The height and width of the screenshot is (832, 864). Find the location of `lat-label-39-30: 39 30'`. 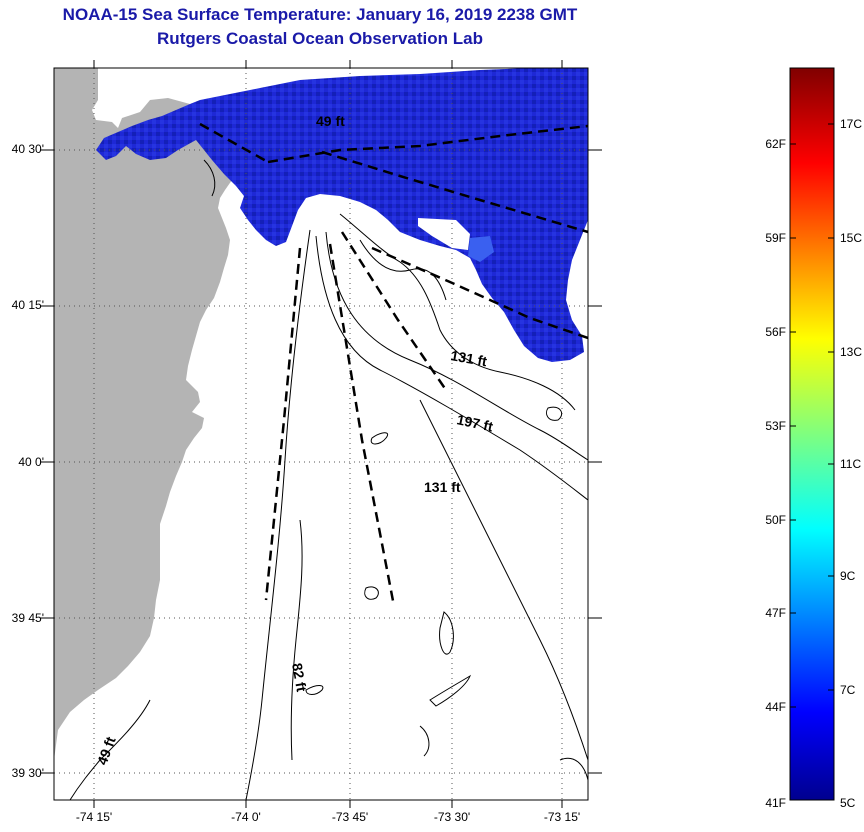

lat-label-39-30: 39 30' is located at coordinates (27, 773).